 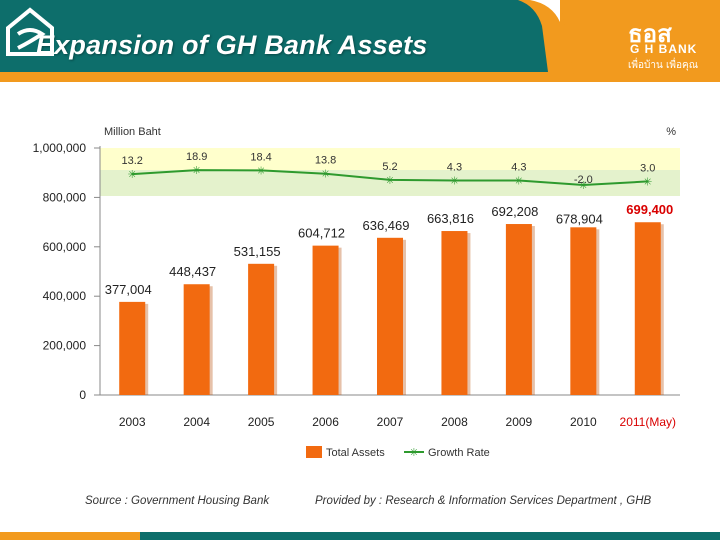 I want to click on bottom-bar, so click(x=360, y=536).